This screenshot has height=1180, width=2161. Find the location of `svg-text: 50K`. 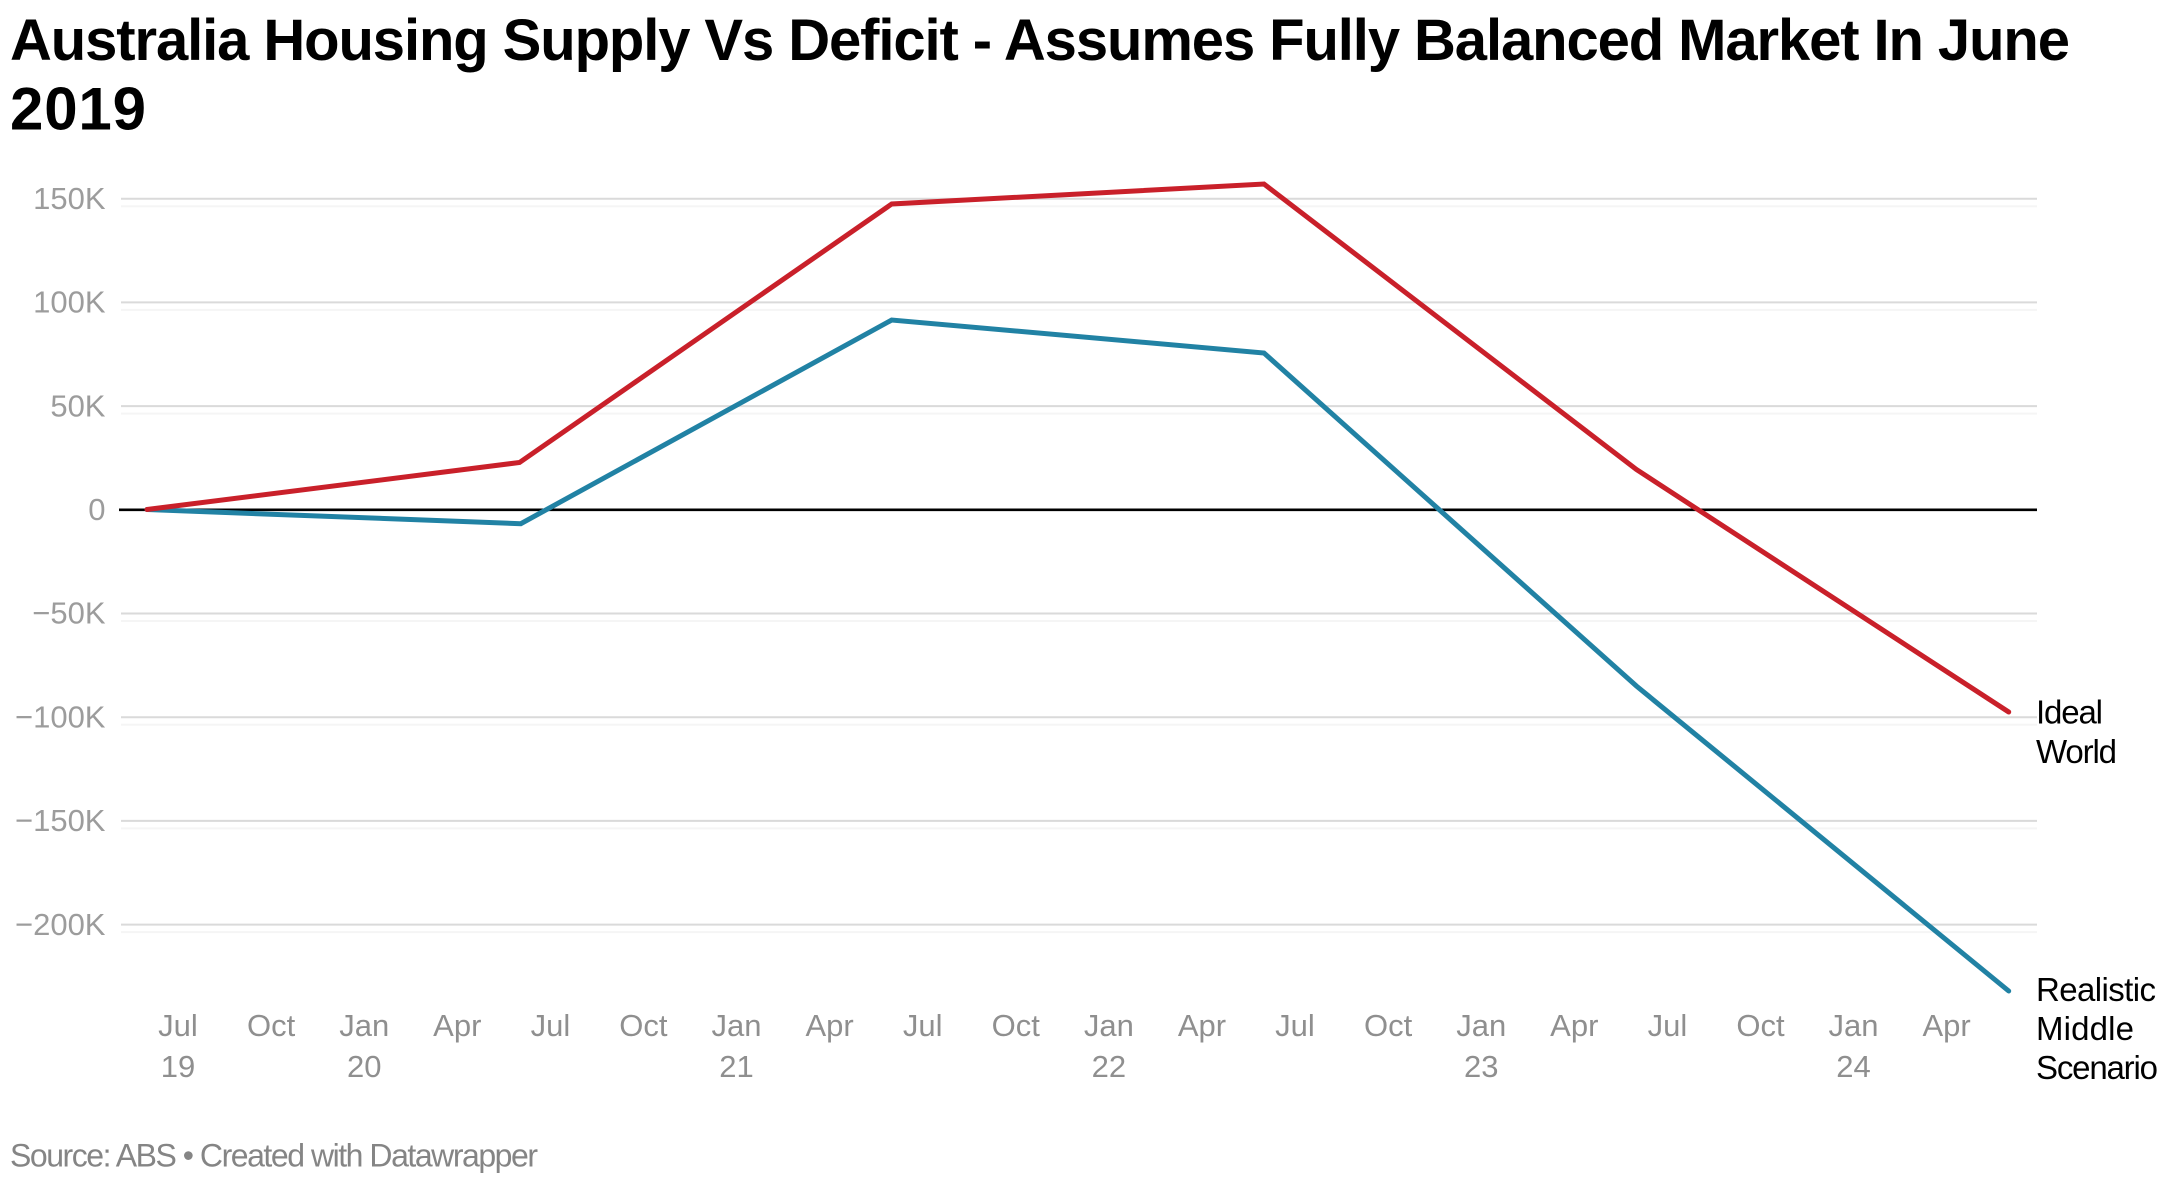

svg-text: 50K is located at coordinates (77, 405).